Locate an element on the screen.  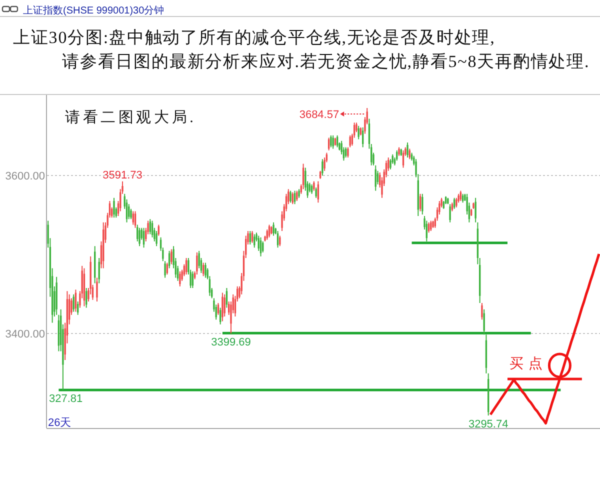
annotation: 3399.69 is located at coordinates (231, 342).